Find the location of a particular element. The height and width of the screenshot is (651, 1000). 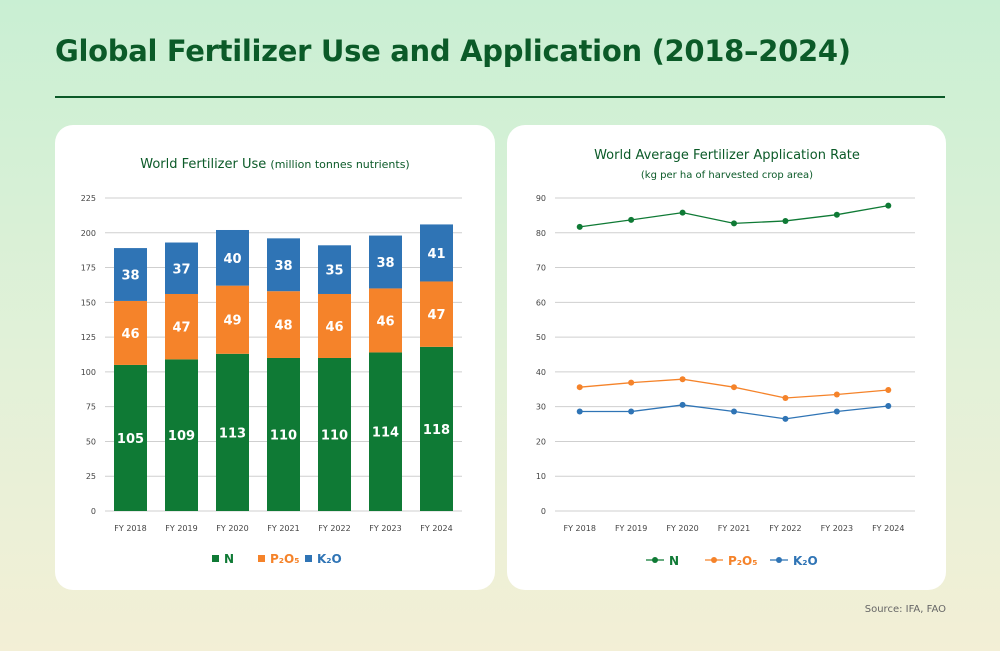

data-label: 41 is located at coordinates (436, 254).